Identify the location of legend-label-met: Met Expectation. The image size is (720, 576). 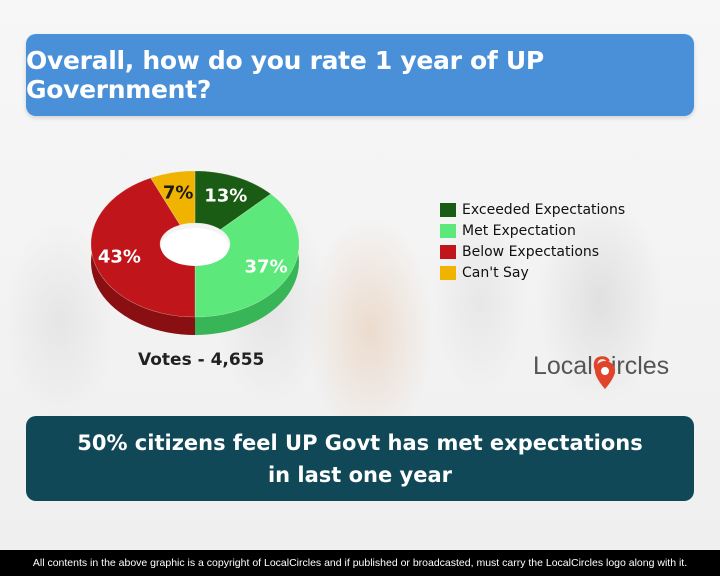
(519, 230).